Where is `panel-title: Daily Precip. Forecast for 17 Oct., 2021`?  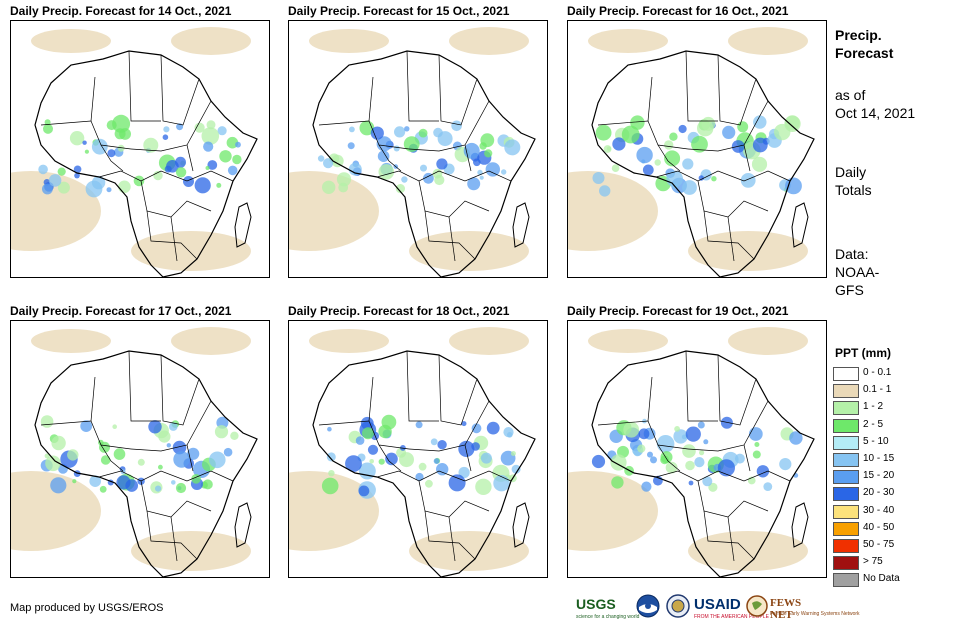 panel-title: Daily Precip. Forecast for 17 Oct., 2021 is located at coordinates (121, 311).